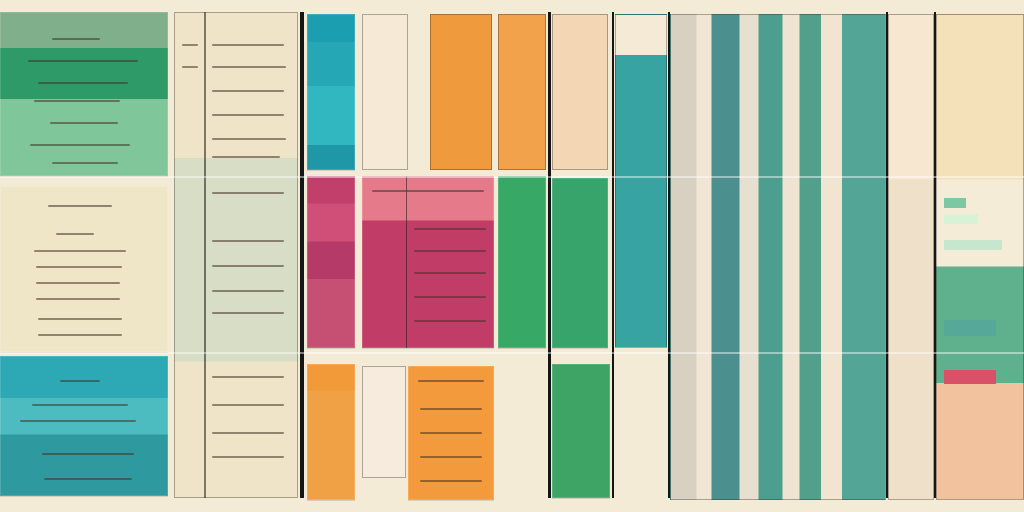 The height and width of the screenshot is (512, 1024). Describe the element at coordinates (641, 181) in the screenshot. I see `upper-mid-block-b` at that location.